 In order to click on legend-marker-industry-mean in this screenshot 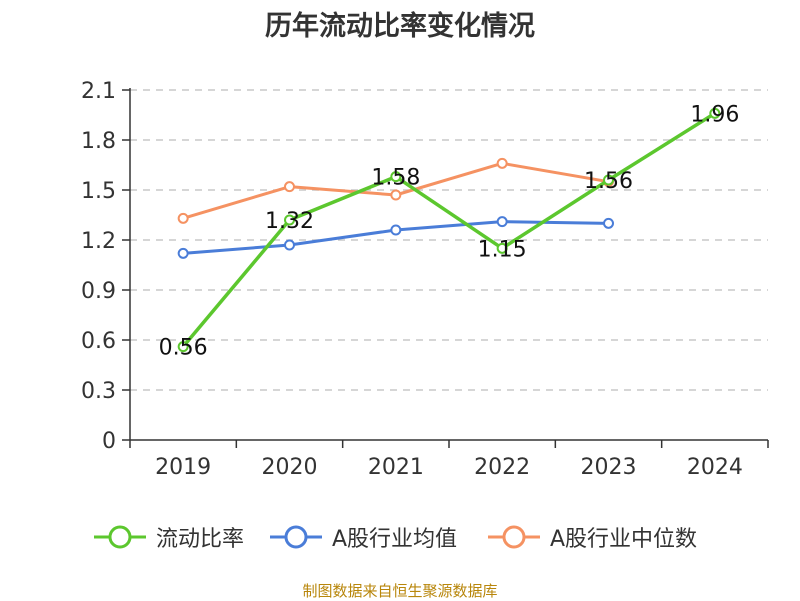, I will do `click(296, 537)`.